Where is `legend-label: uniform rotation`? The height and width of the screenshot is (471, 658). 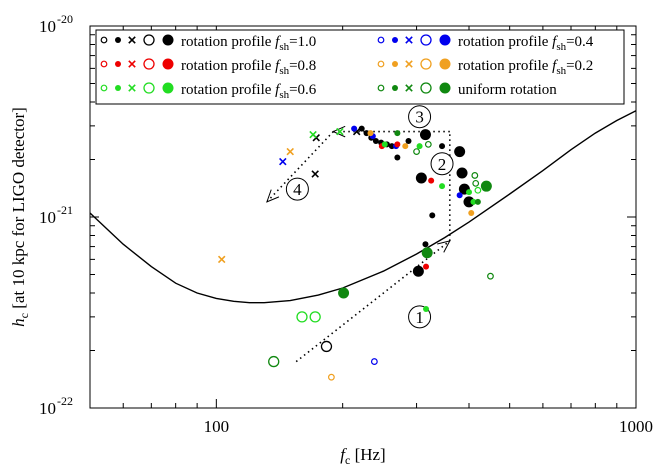
legend-label: uniform rotation is located at coordinates (507, 90).